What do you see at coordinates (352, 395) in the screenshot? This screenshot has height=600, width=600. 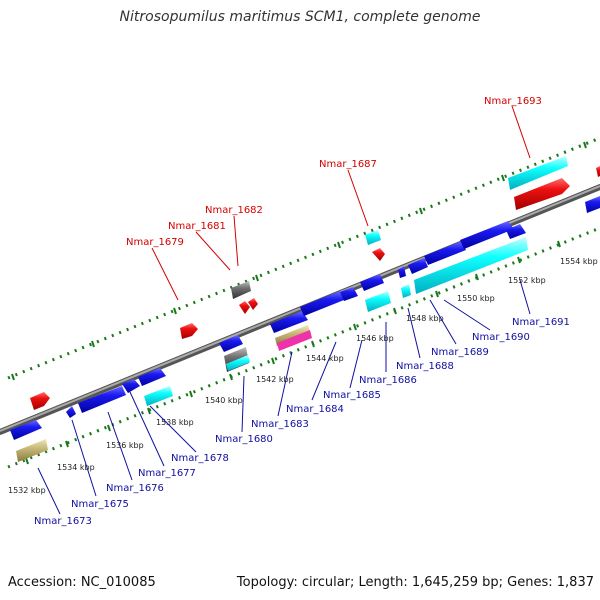 I see `gene-label: Nmar_1685` at bounding box center [352, 395].